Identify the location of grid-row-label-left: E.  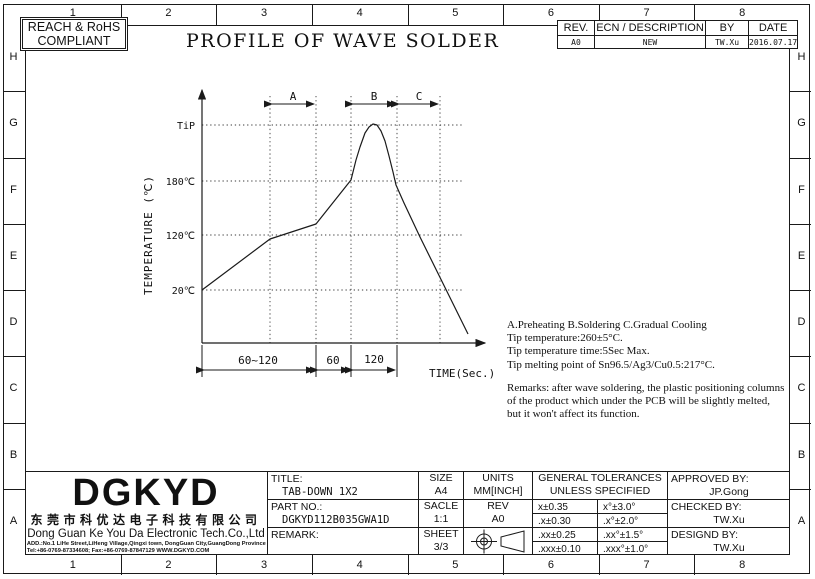
(13, 255).